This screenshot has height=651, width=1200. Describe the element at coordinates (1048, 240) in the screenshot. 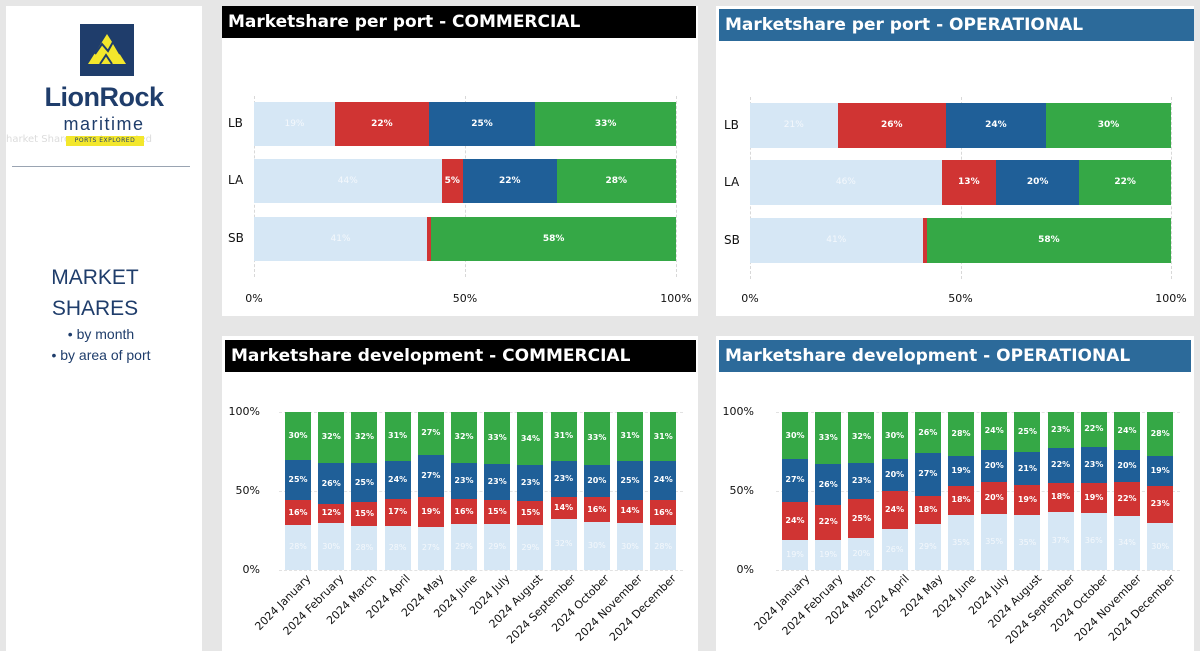

I see `bar-segment: 58%` at that location.